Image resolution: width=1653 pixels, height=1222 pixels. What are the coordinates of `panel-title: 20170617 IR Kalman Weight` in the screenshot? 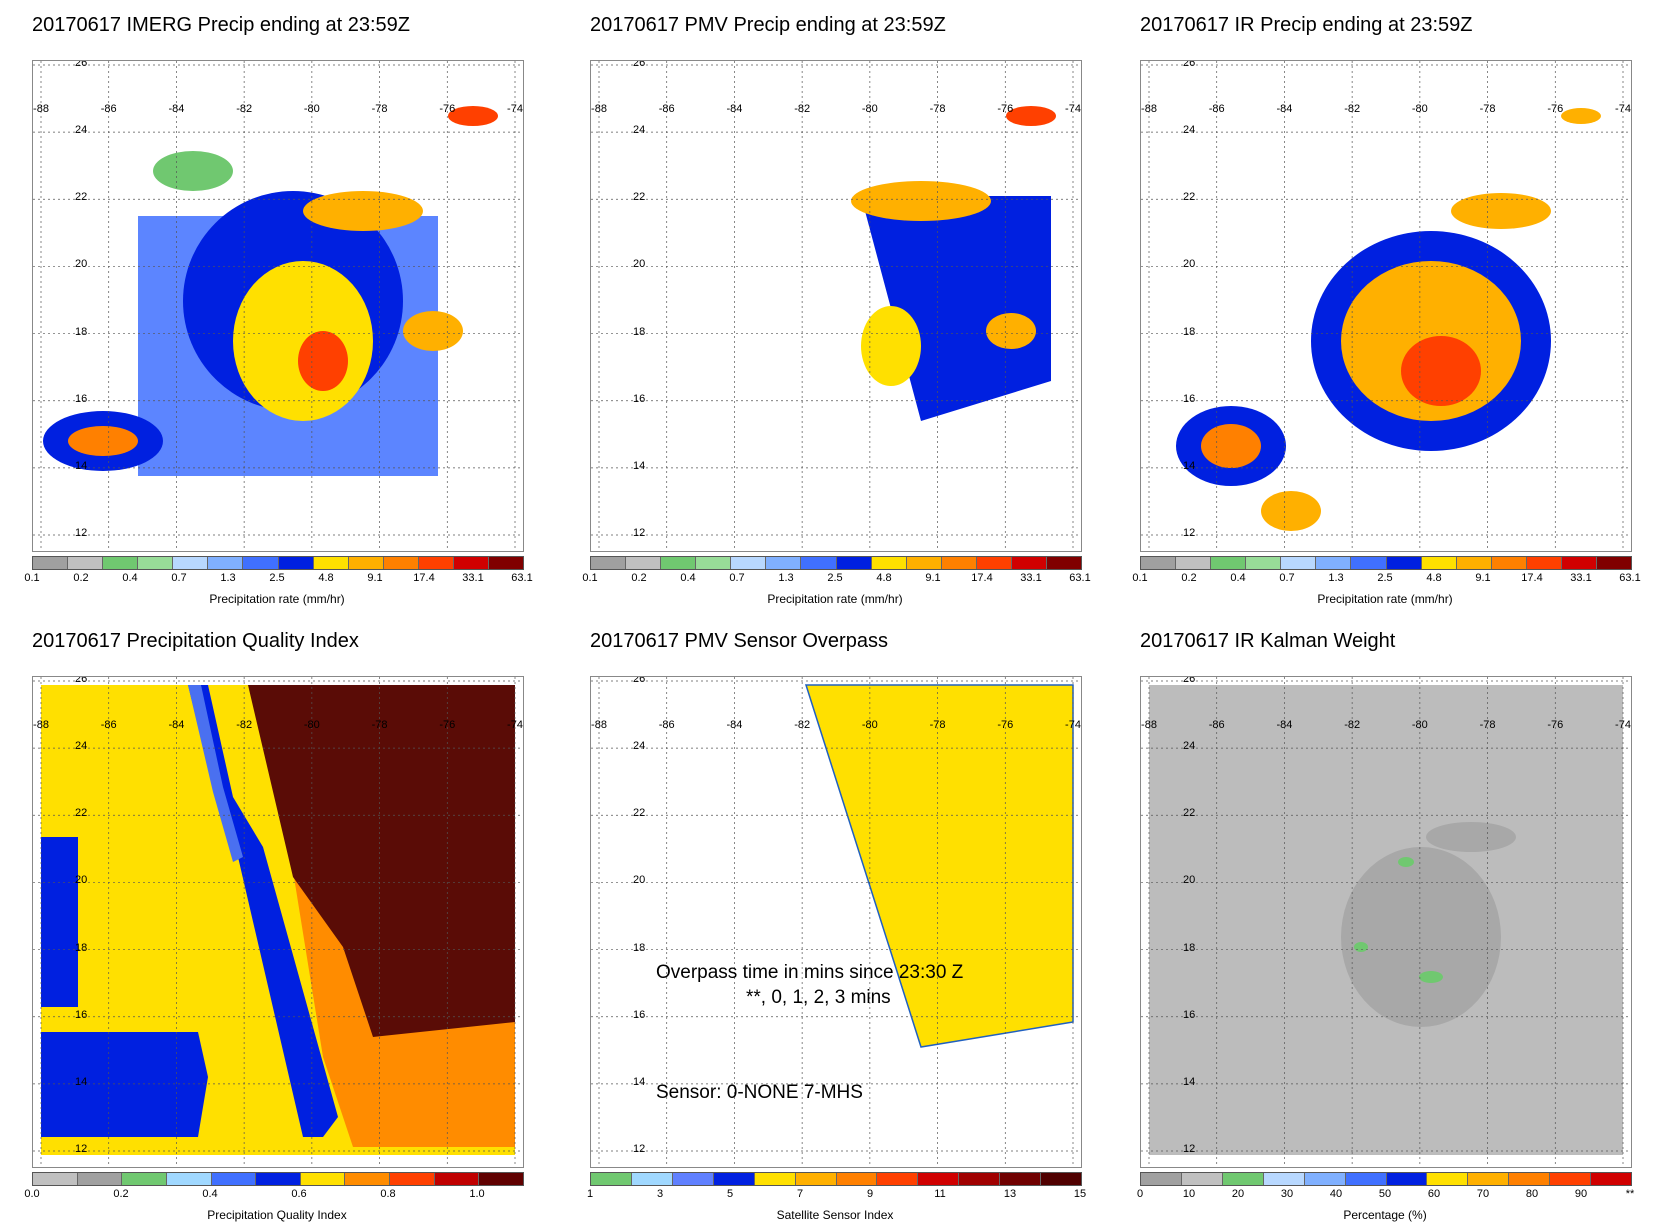 It's located at (1268, 641).